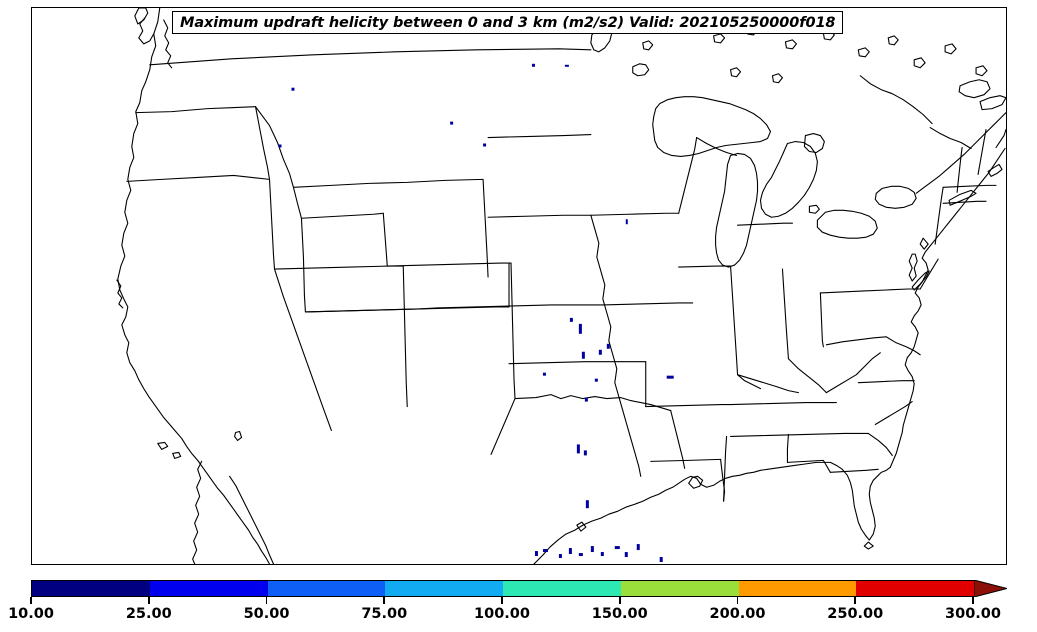 The width and height of the screenshot is (1037, 632). Describe the element at coordinates (982, 152) in the screenshot. I see `border-nh-me` at that location.